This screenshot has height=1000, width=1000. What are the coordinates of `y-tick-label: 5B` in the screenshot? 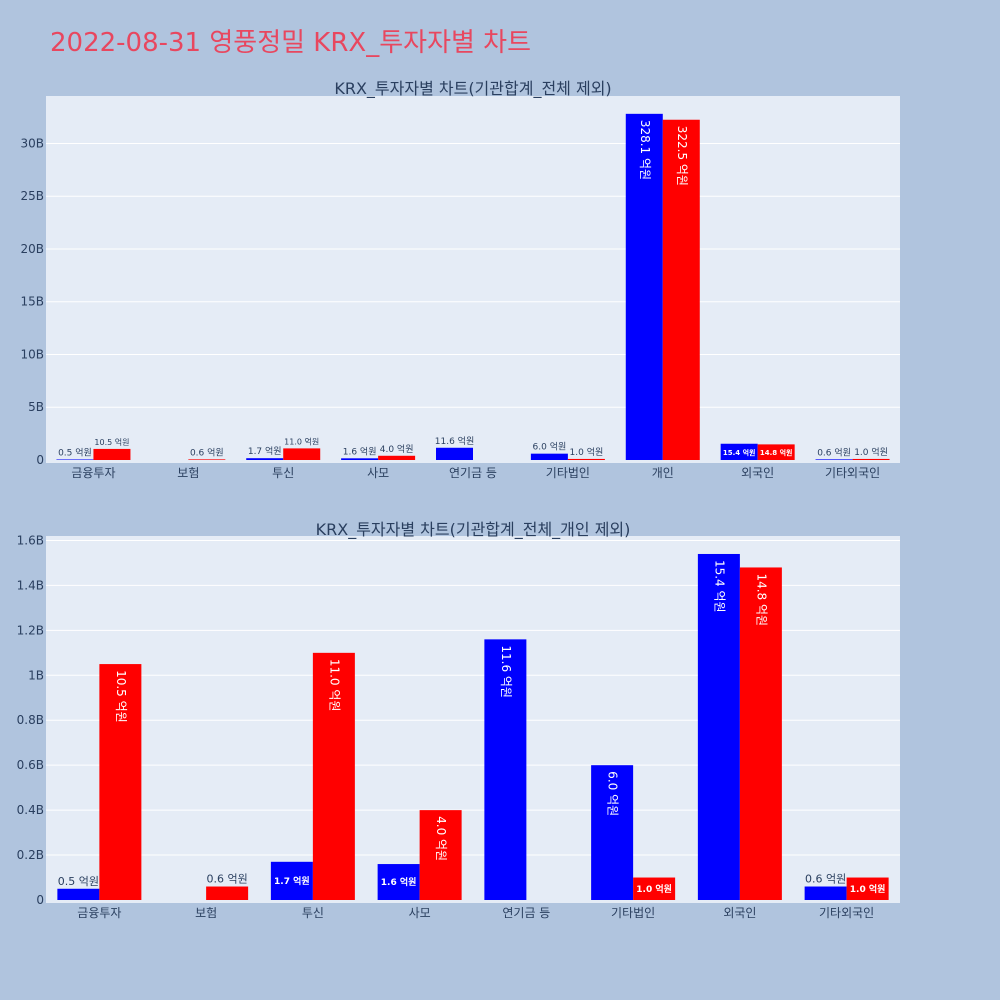 It's located at (36, 407).